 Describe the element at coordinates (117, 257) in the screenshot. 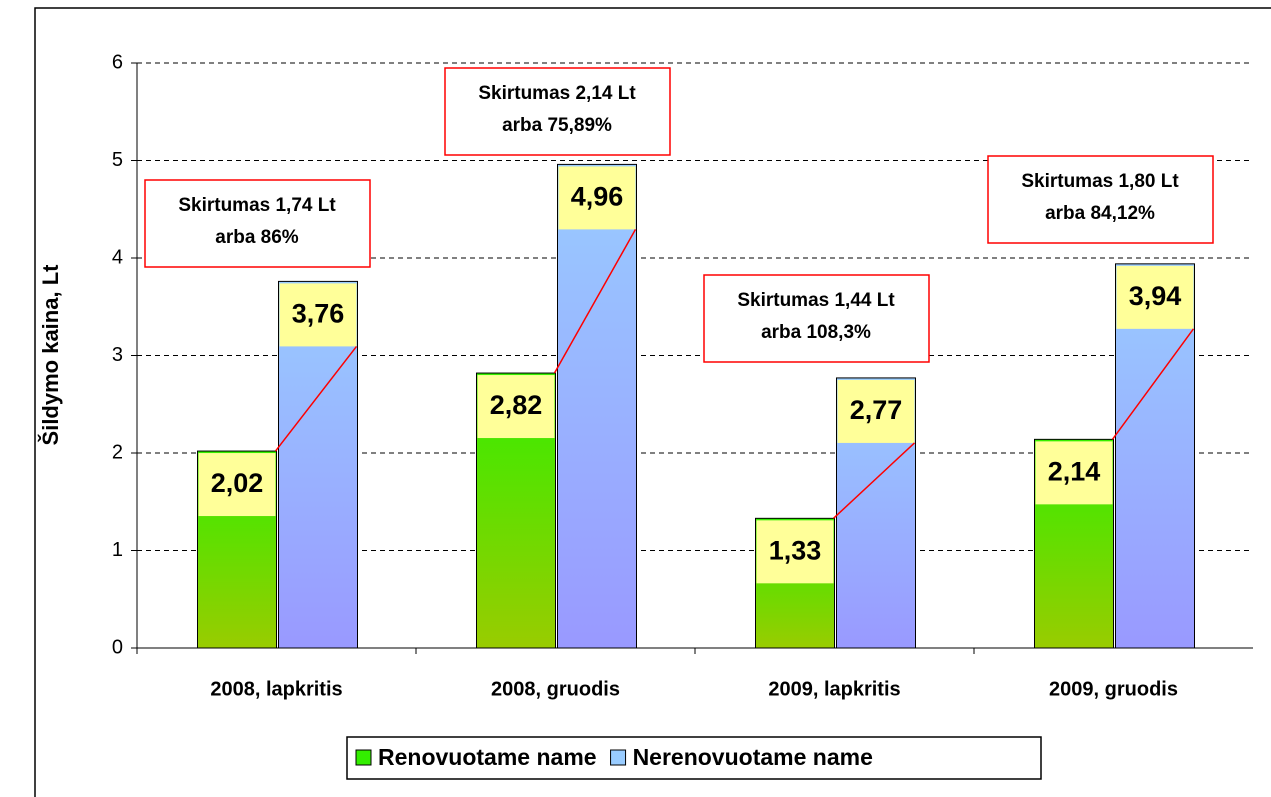

I see `y-tick-label: 4` at that location.